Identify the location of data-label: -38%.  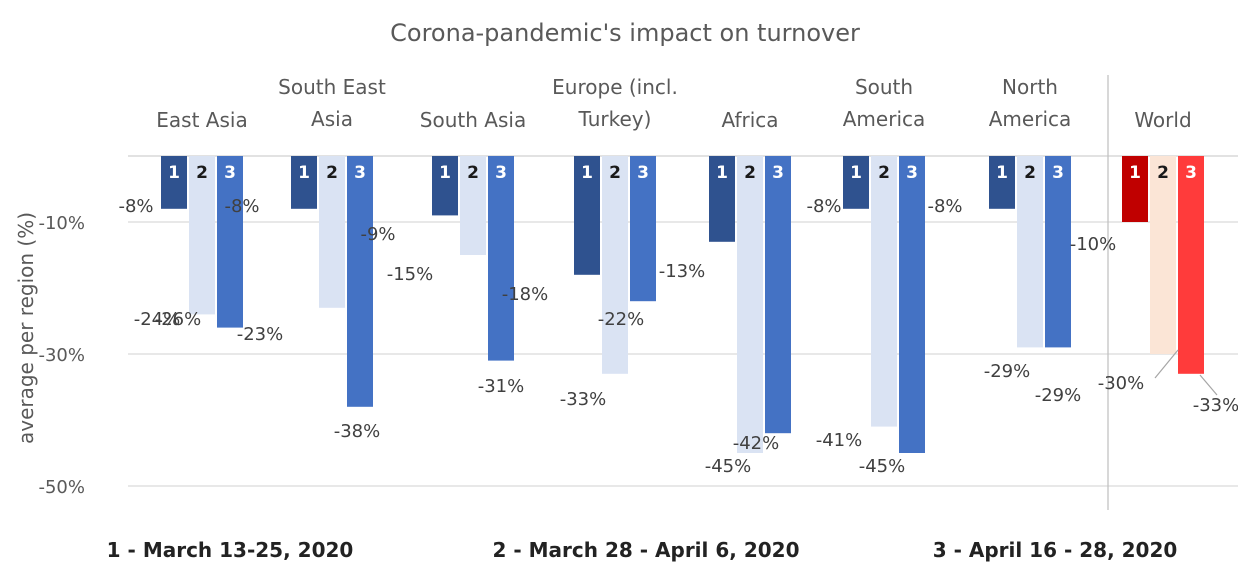
(357, 431).